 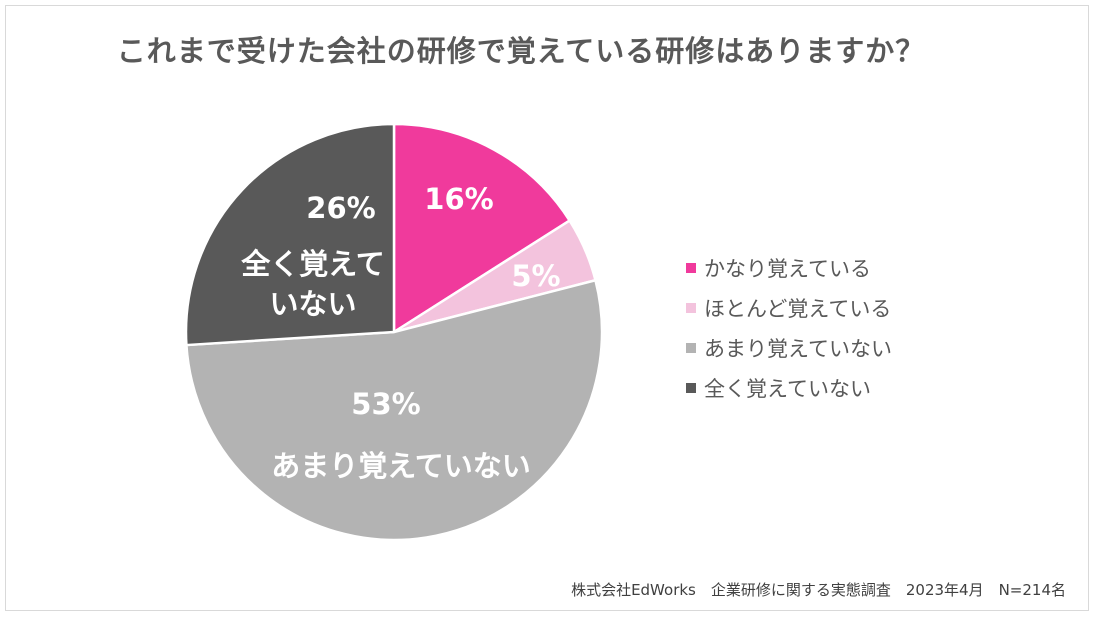 I want to click on legend-label-2: あまり覚えていない, so click(x=798, y=349).